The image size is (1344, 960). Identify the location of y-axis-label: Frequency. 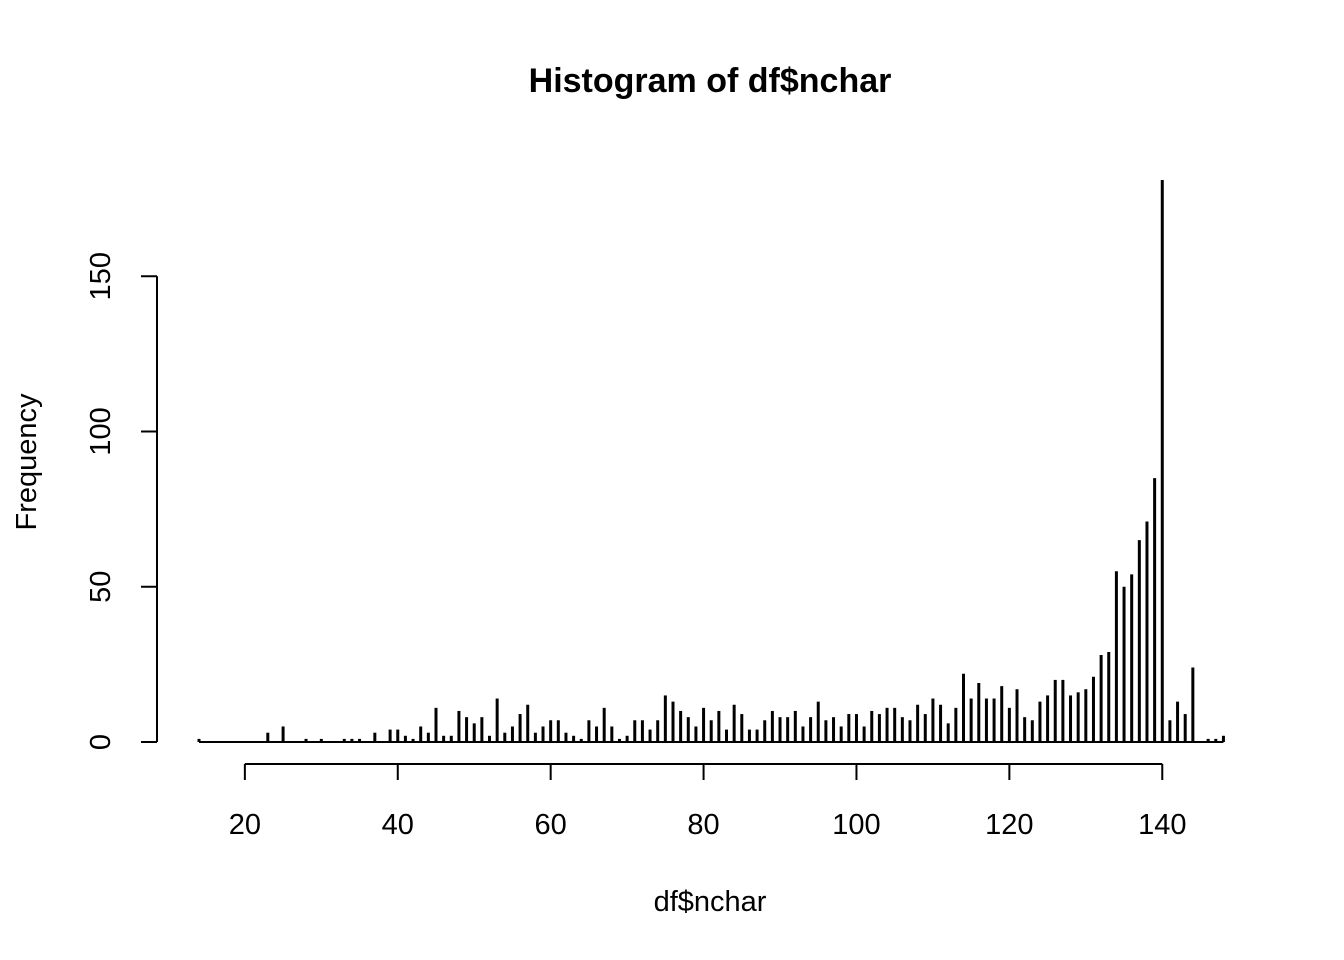
(27, 462).